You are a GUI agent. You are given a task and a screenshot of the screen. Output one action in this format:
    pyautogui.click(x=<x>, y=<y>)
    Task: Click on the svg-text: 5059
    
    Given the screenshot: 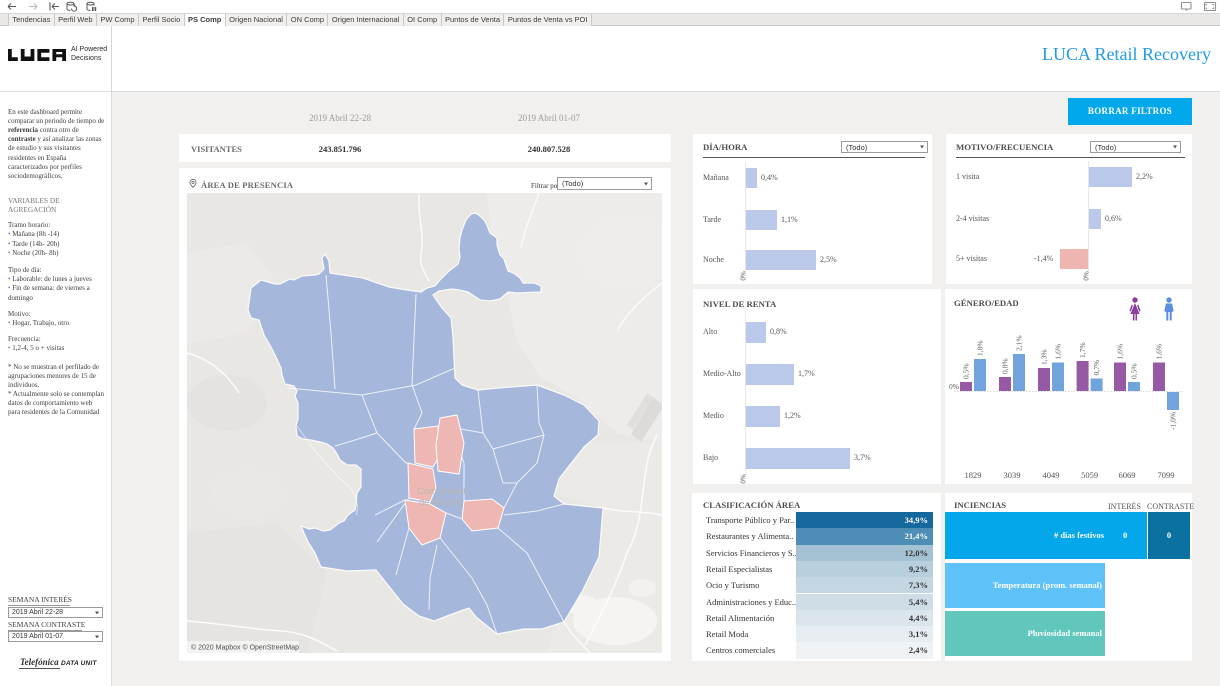 What is the action you would take?
    pyautogui.click(x=1089, y=475)
    